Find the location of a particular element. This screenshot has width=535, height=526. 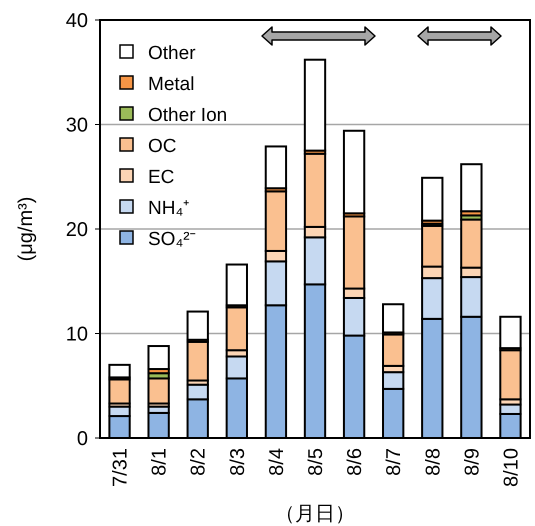

x-tick-label: 7/31 is located at coordinates (121, 467).